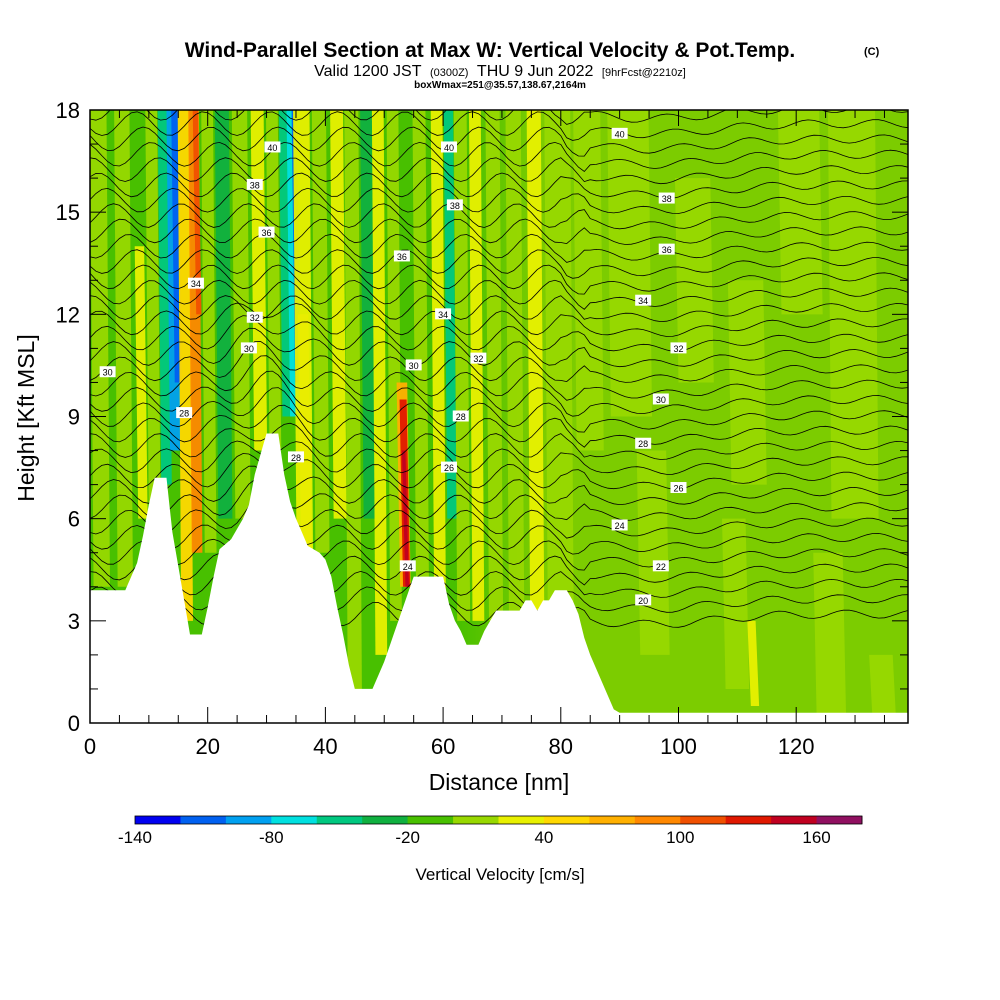 The image size is (1000, 1000). Describe the element at coordinates (407, 837) in the screenshot. I see `colorbar-tick-label: -20` at that location.